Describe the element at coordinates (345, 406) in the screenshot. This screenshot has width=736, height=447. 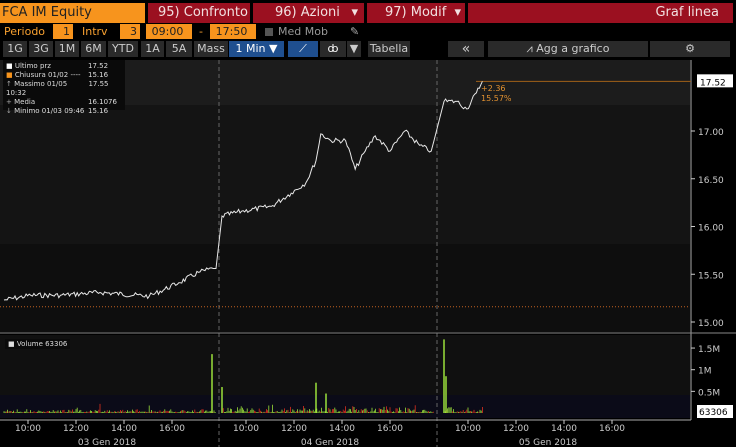
I see `volume-lower-band` at that location.